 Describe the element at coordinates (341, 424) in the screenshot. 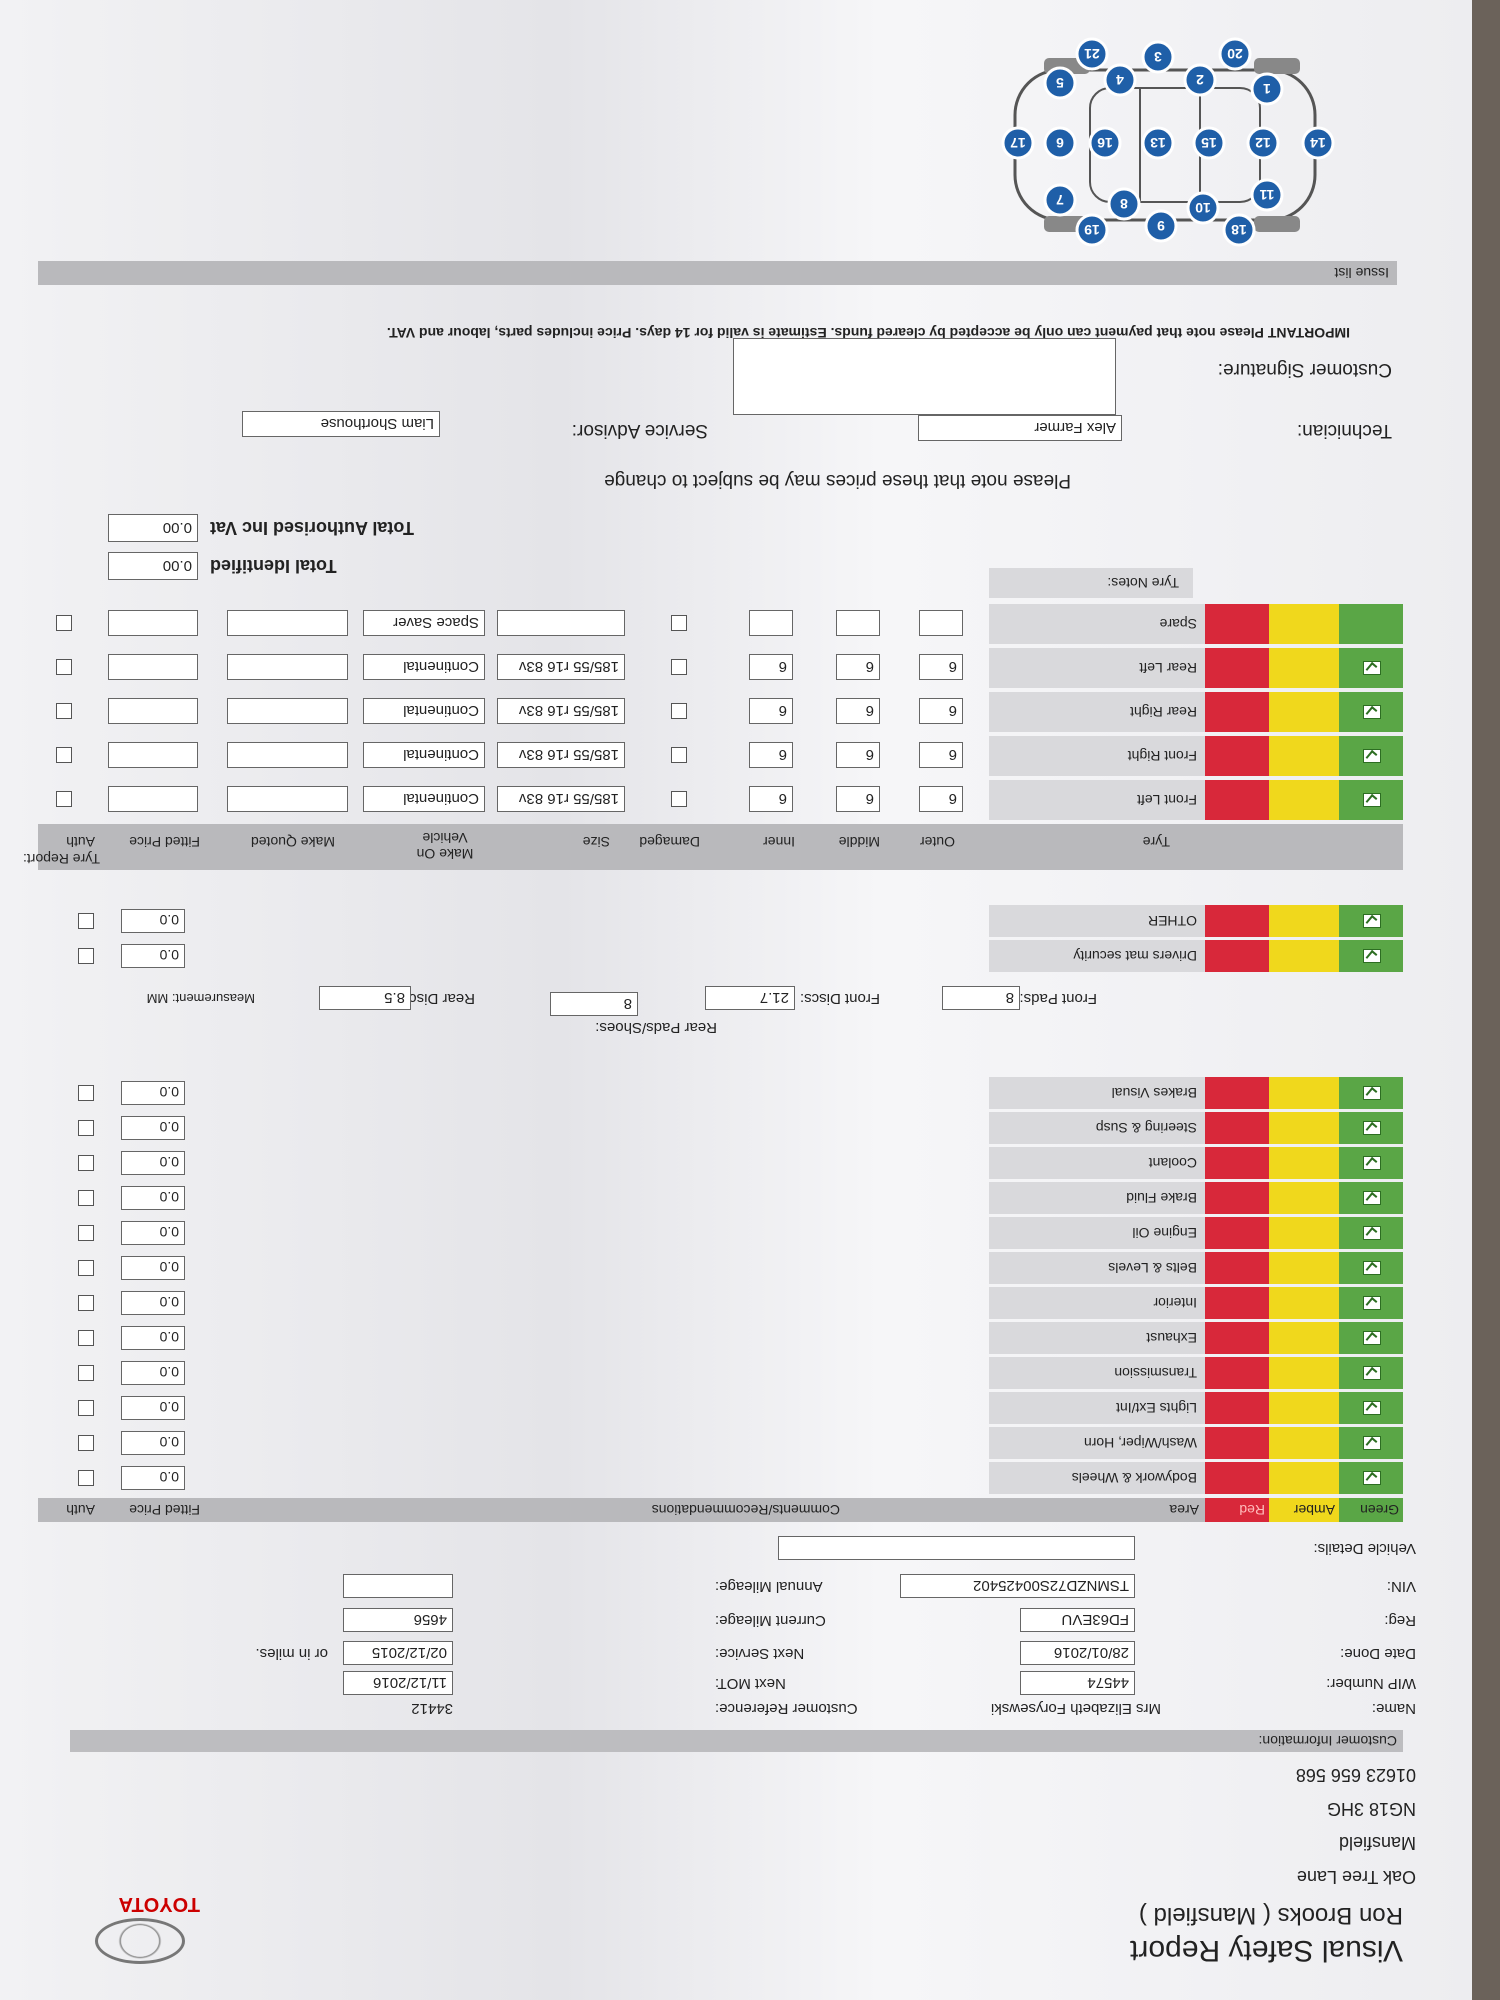

I see `staff-box: Liam Shorthouse` at that location.